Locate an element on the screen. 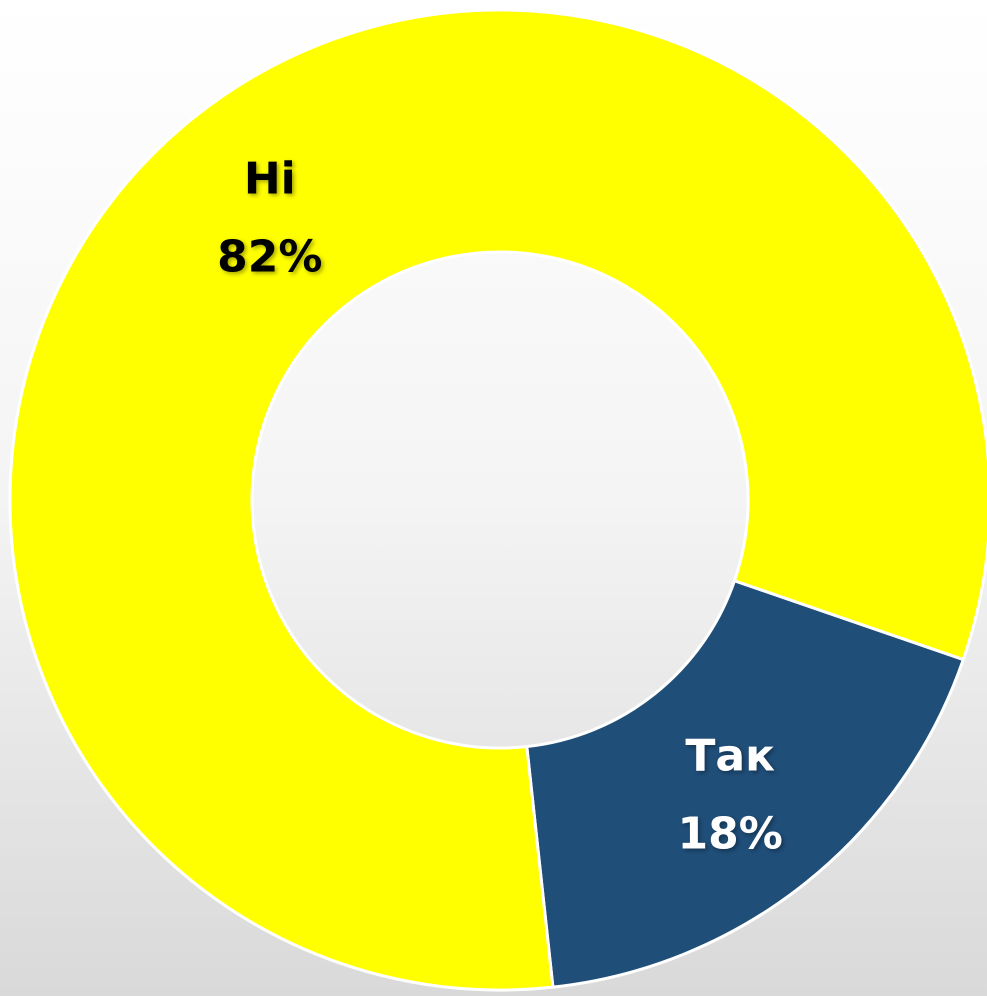 Image resolution: width=987 pixels, height=996 pixels. slice-value-label: 82% is located at coordinates (269, 257).